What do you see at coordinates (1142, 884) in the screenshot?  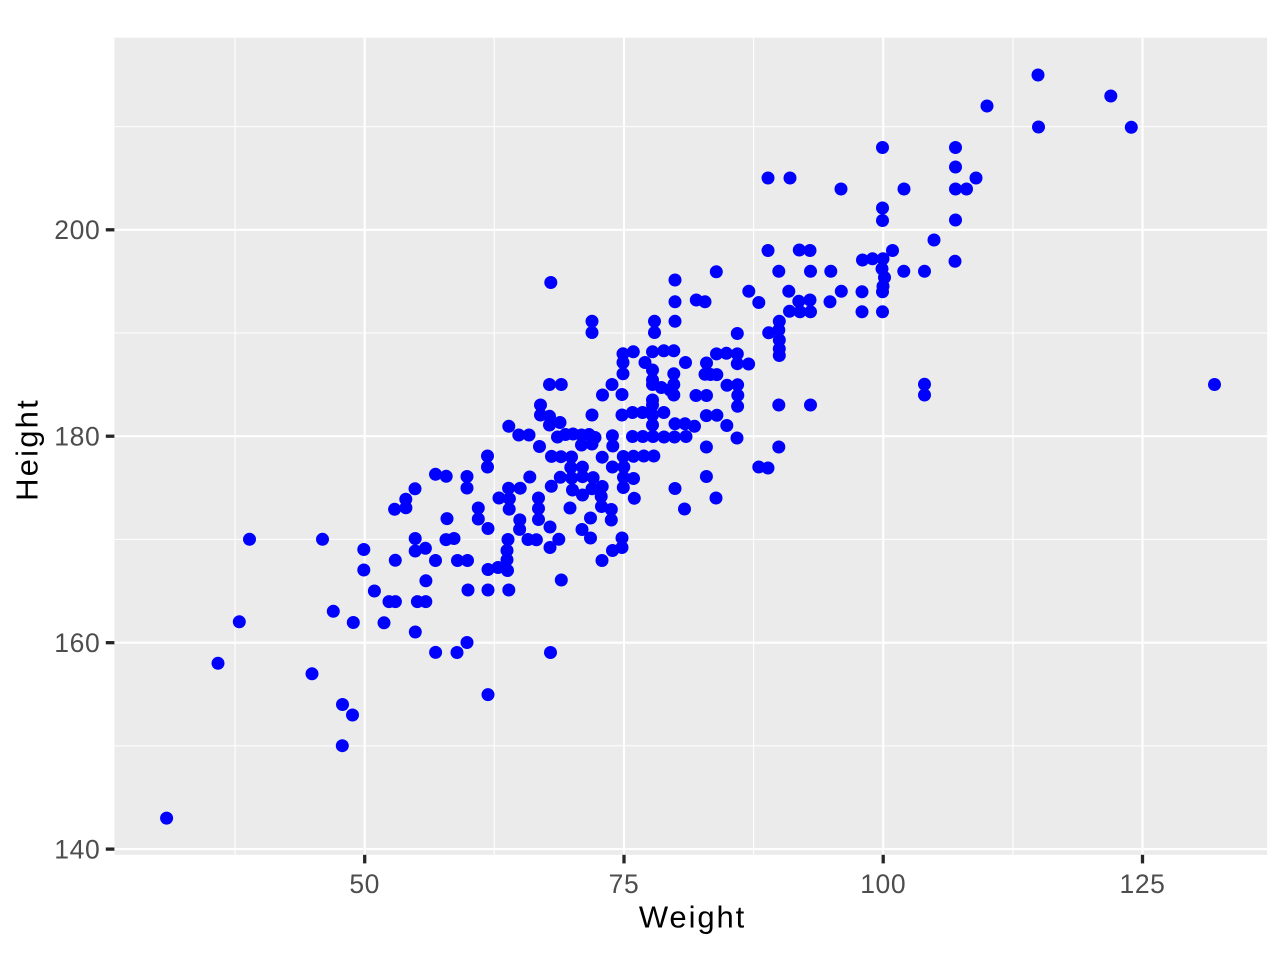 I see `svg-text: 125` at bounding box center [1142, 884].